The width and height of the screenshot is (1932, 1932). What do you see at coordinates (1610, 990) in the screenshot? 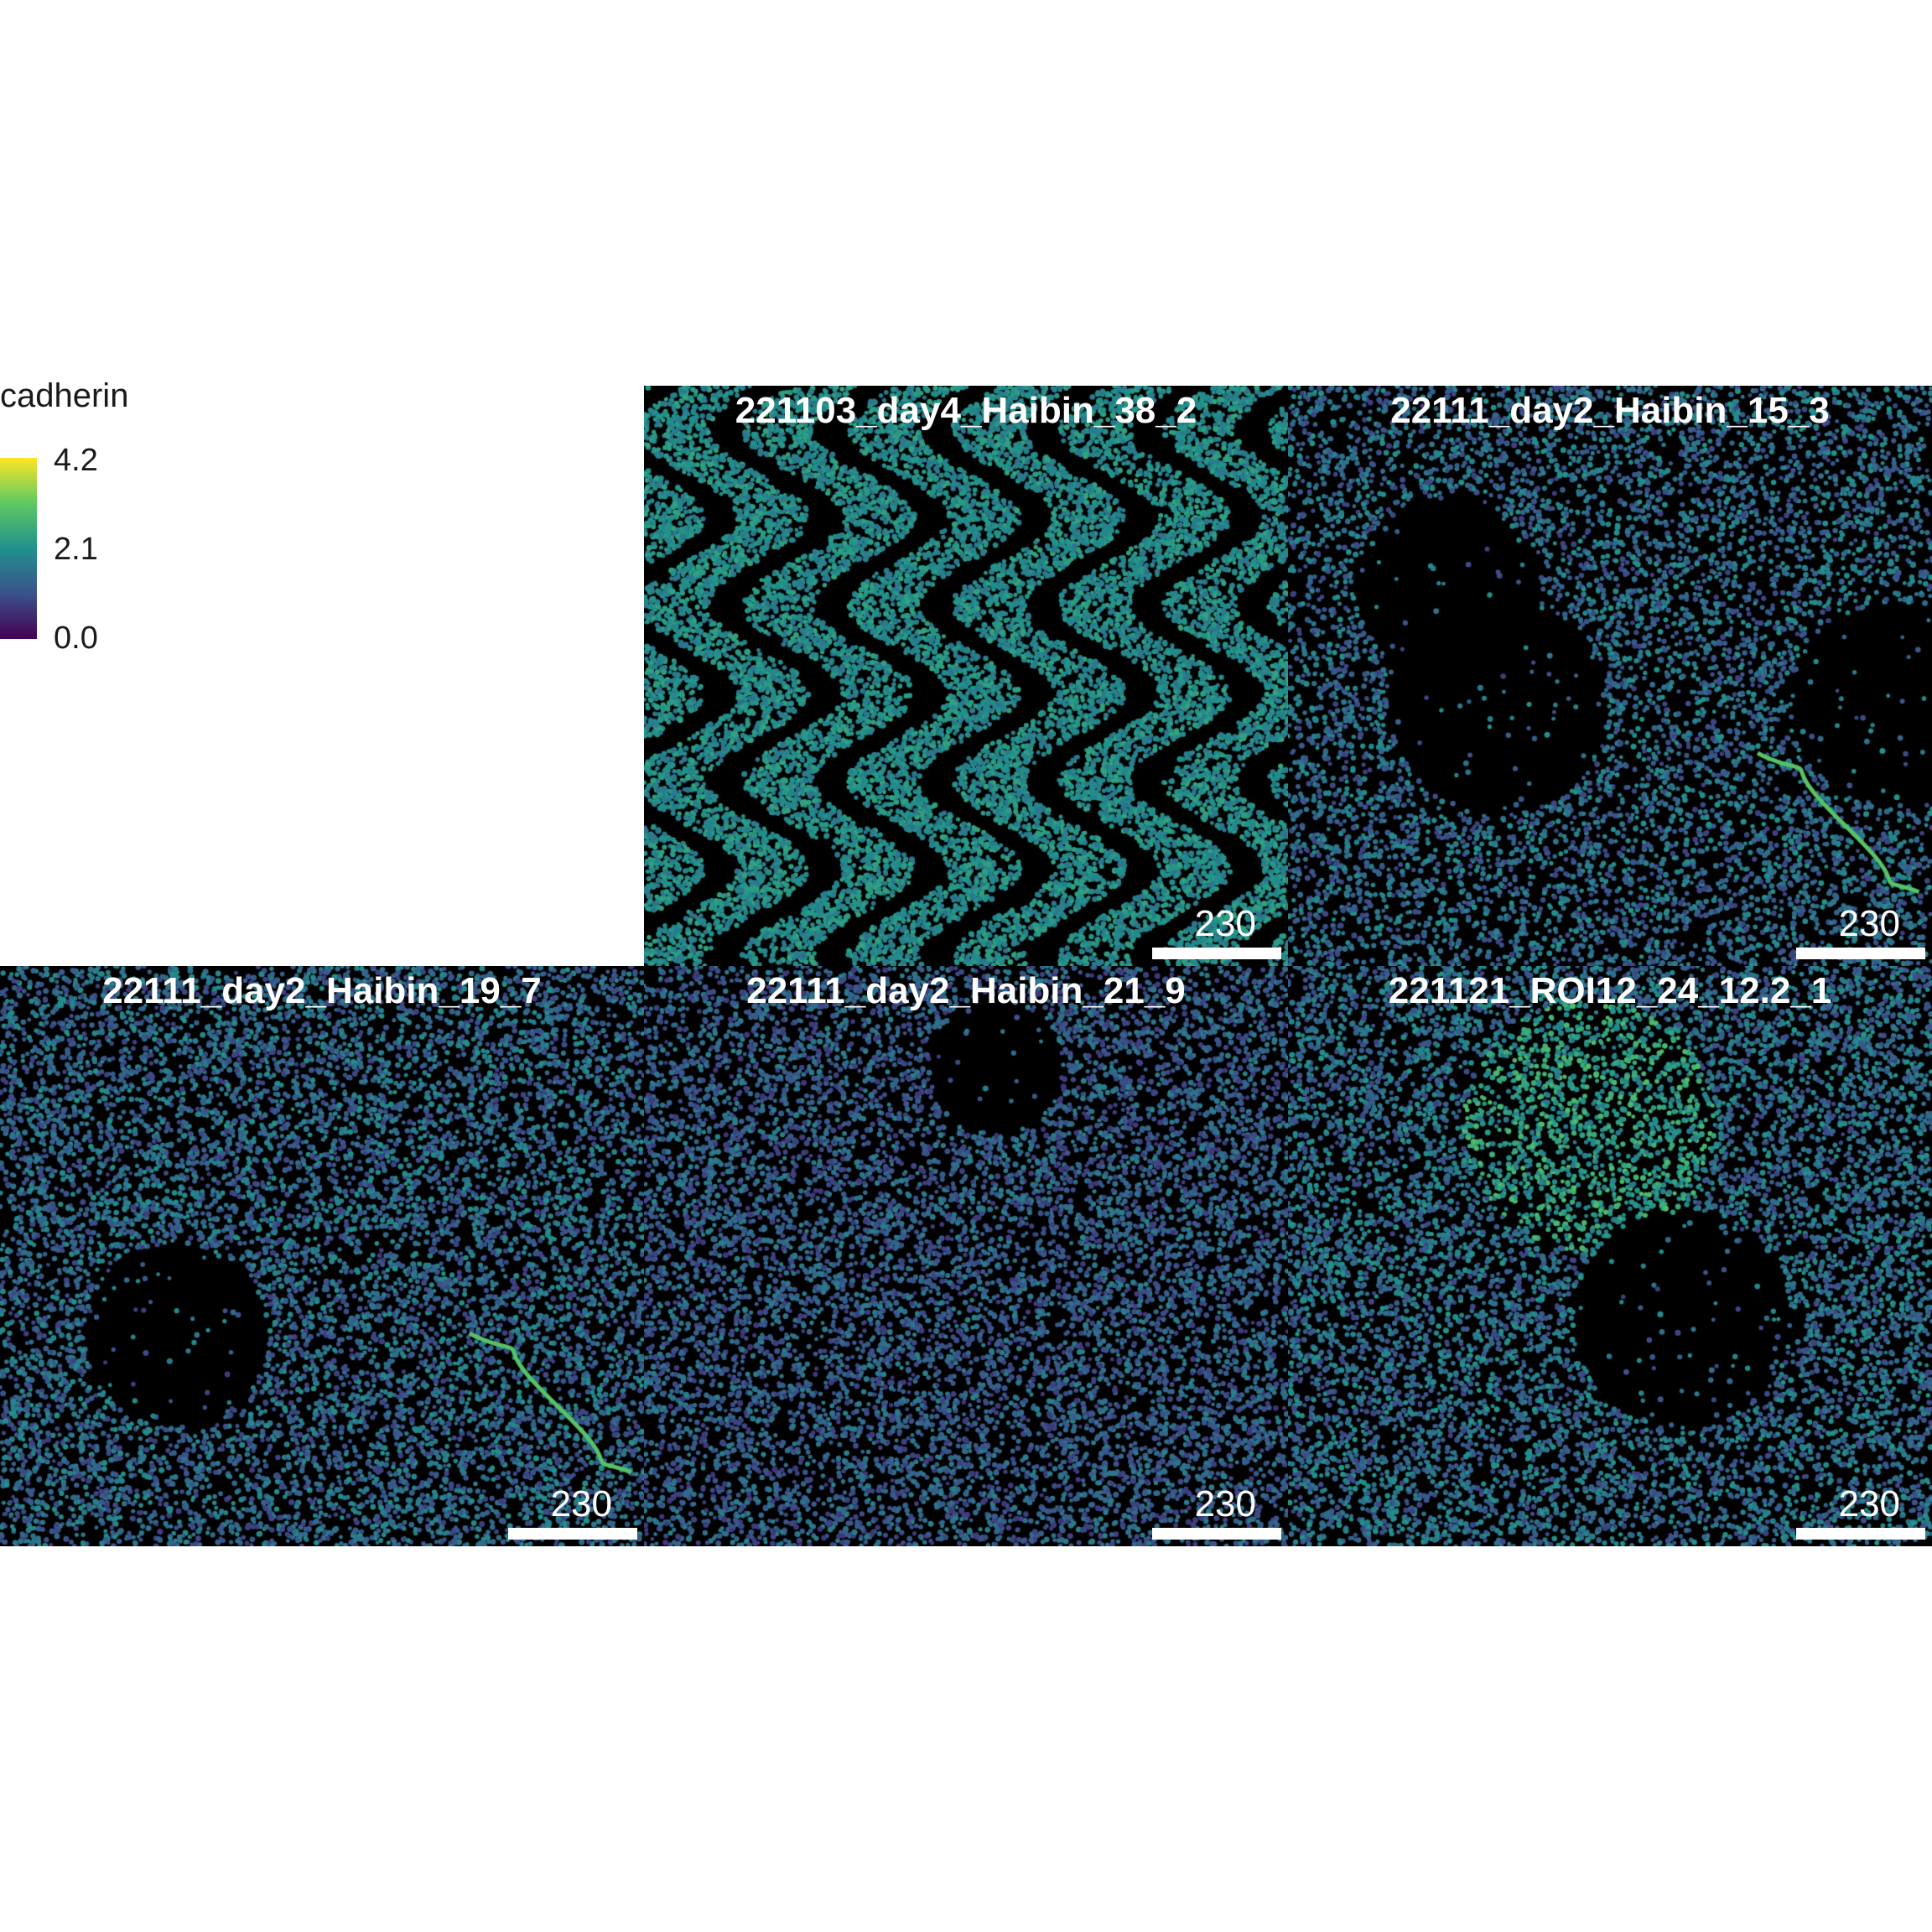
I see `panel-title: 221121_ROI12_24_12.2_1` at bounding box center [1610, 990].